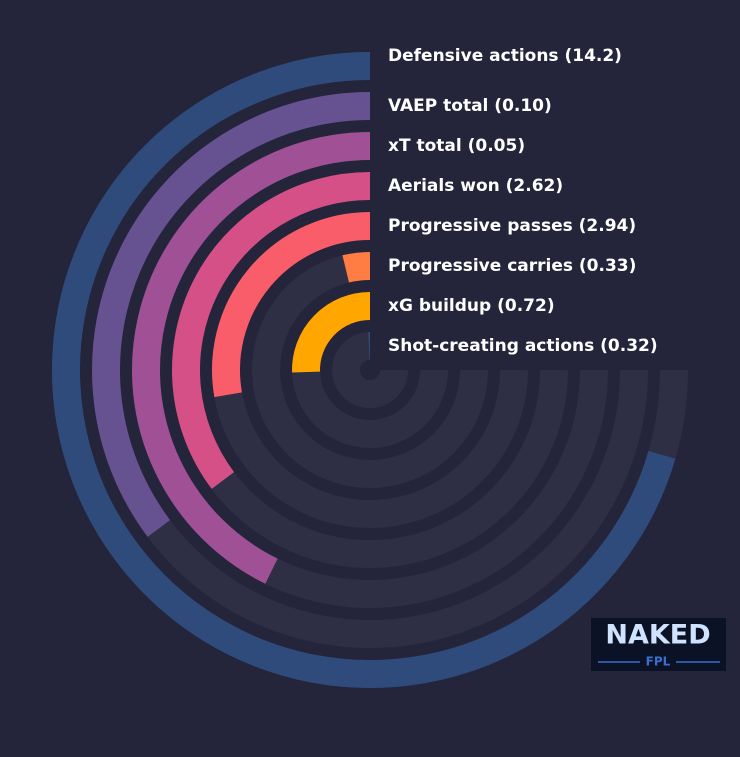 This screenshot has height=757, width=740. Describe the element at coordinates (470, 106) in the screenshot. I see `bar-label: VAEP total (0.10)` at that location.